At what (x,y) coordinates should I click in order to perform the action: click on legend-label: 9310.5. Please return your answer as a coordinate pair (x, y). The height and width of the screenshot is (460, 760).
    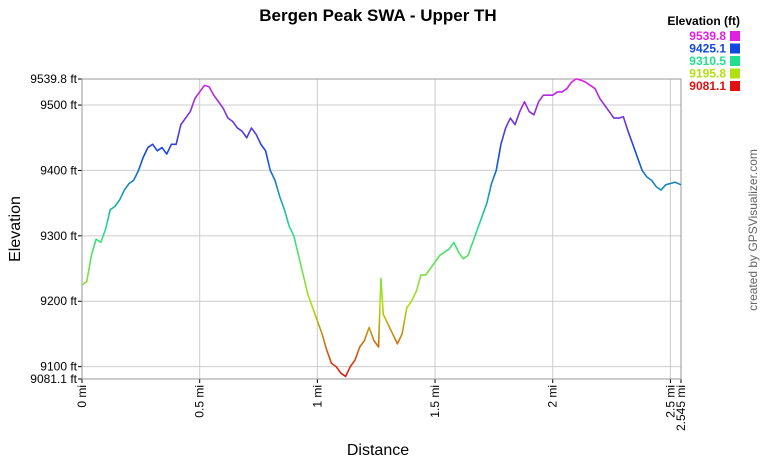
    Looking at the image, I should click on (707, 61).